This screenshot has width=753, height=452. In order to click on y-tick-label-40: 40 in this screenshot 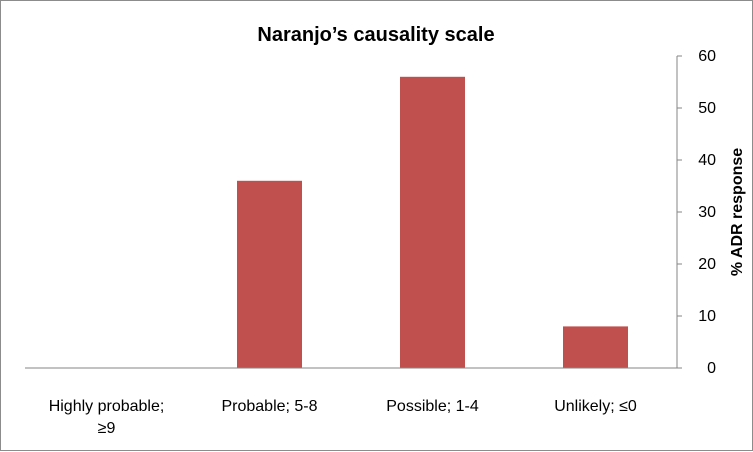, I will do `click(707, 160)`.